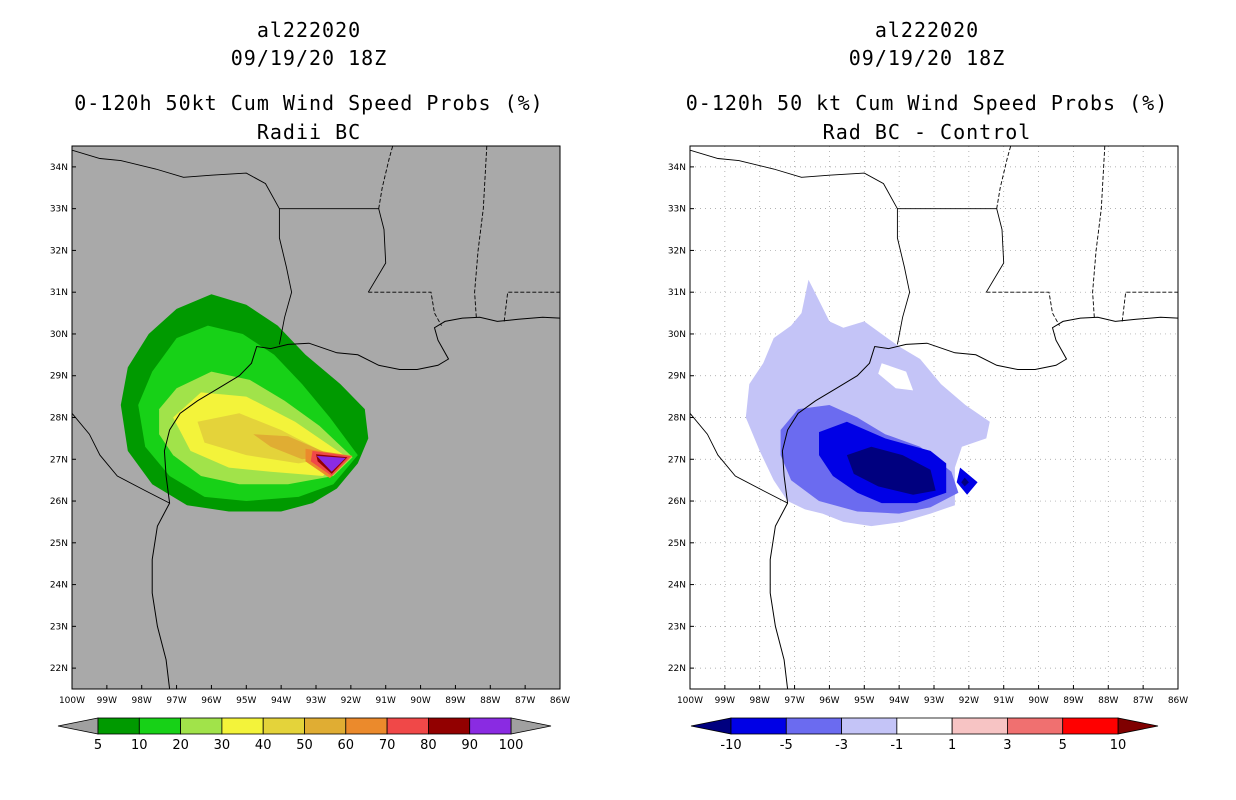 This screenshot has width=1236, height=800. I want to click on x-tick-label: 98W, so click(760, 701).